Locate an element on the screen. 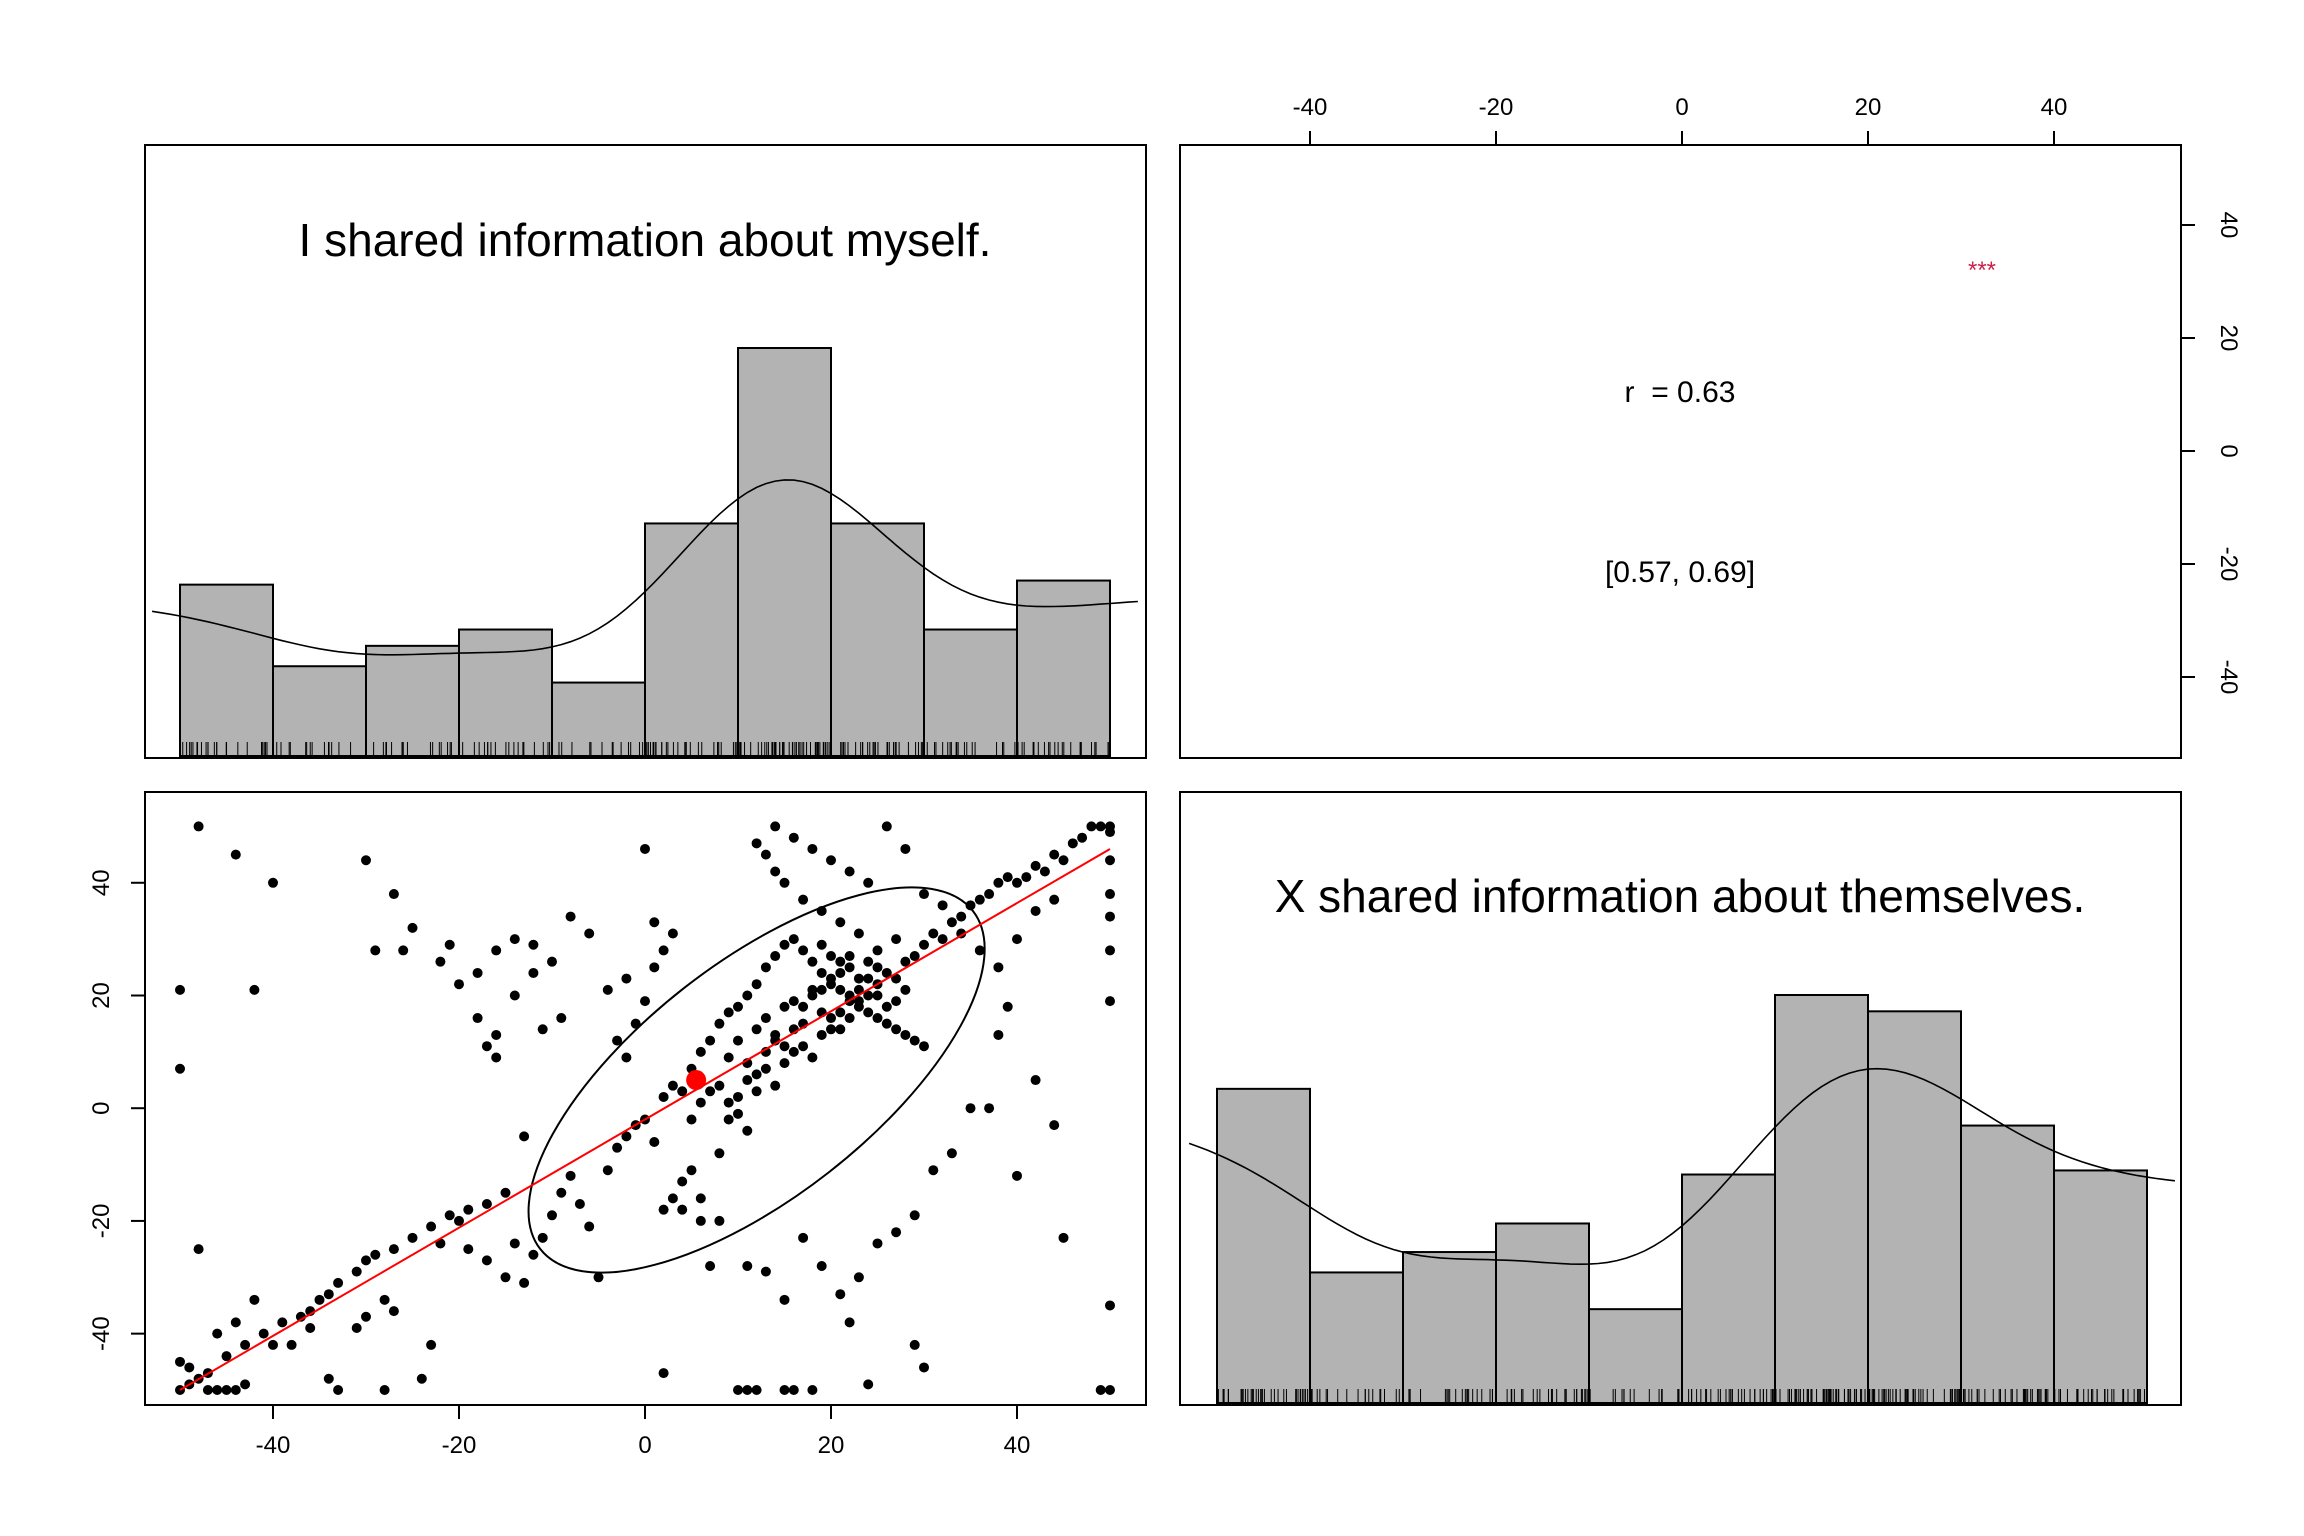 The image size is (2304, 1536). correlation-value: r = 0.63 is located at coordinates (1680, 392).